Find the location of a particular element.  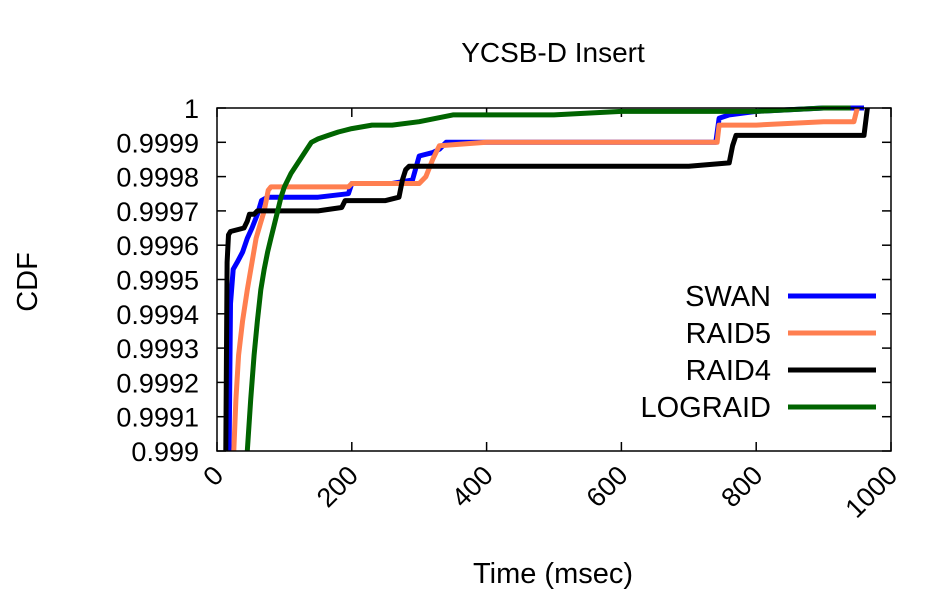

legend-label-raid4: RAID4 is located at coordinates (728, 371).